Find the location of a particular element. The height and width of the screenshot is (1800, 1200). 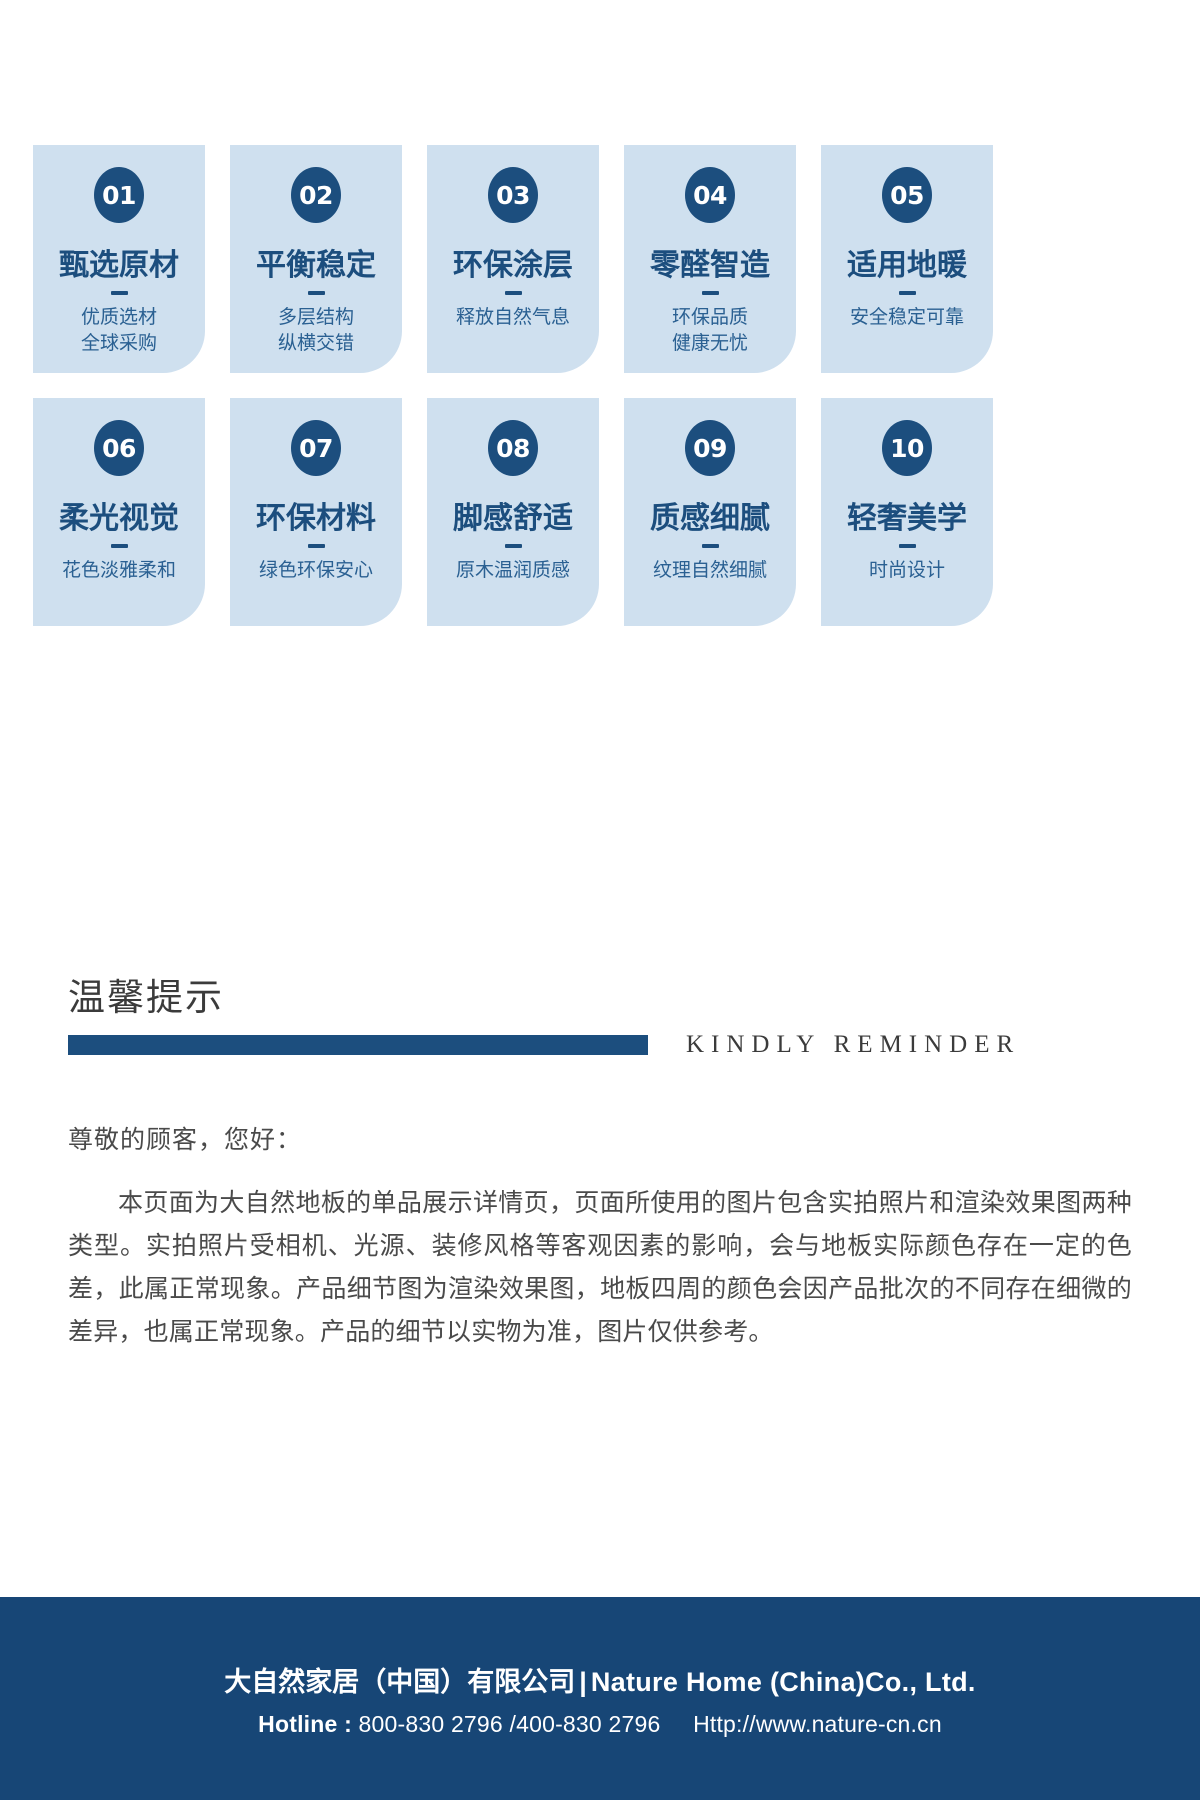

feature-title: 轻奢美学 is located at coordinates (907, 518).